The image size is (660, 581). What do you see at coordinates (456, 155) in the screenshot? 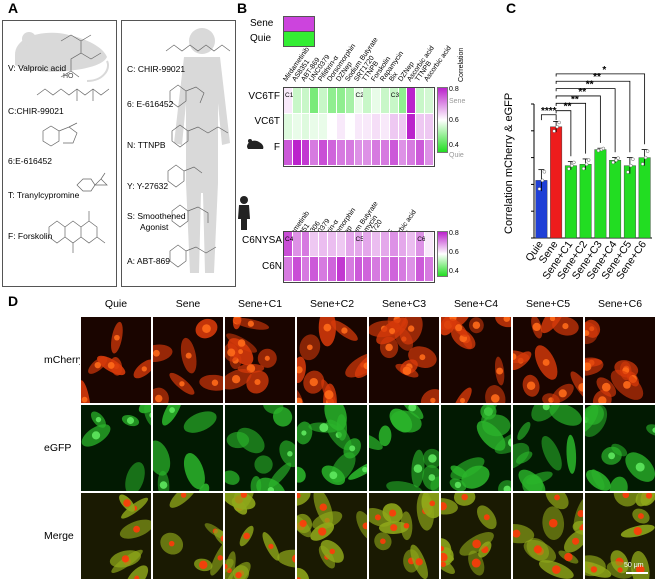
I see `top-scale-quie: Quie` at bounding box center [456, 155].